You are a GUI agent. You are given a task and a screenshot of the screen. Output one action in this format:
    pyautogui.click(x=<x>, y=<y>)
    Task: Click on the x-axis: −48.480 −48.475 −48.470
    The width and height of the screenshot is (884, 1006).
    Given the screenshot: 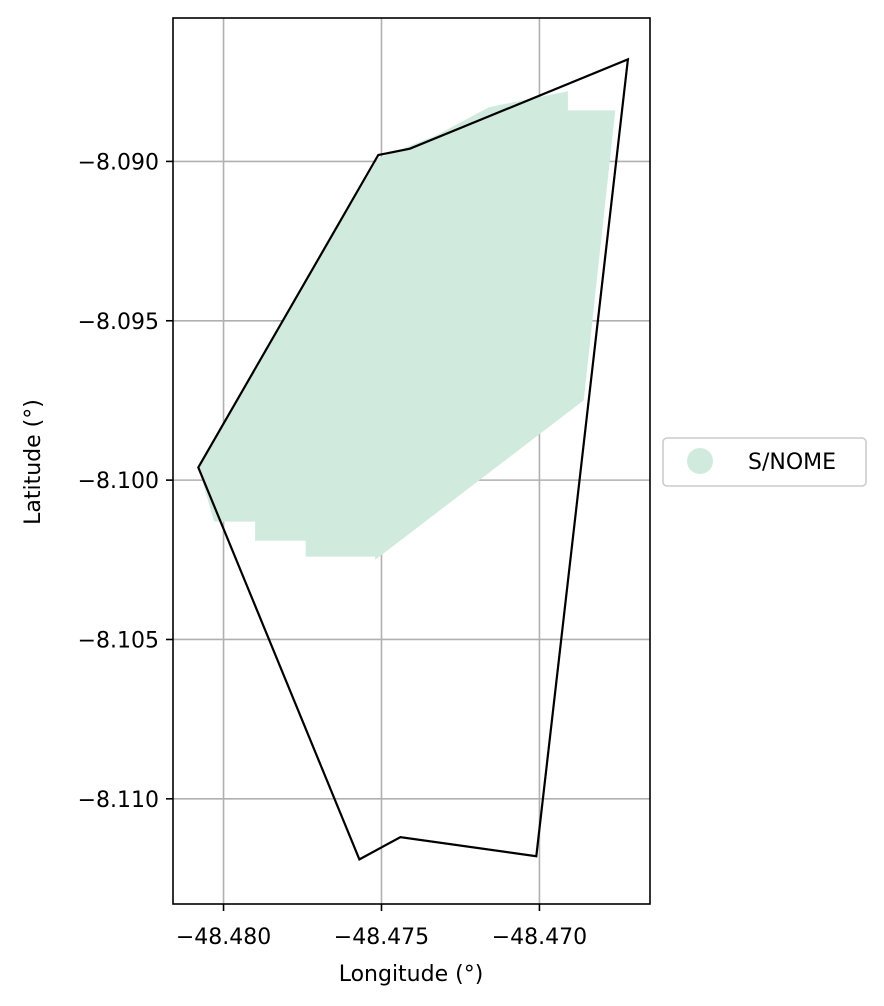 What is the action you would take?
    pyautogui.click(x=381, y=927)
    